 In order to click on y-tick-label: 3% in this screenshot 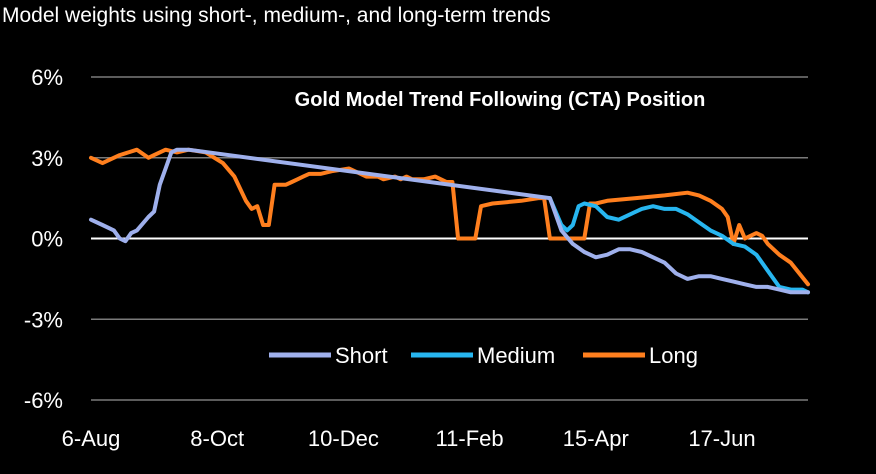, I will do `click(47, 158)`.